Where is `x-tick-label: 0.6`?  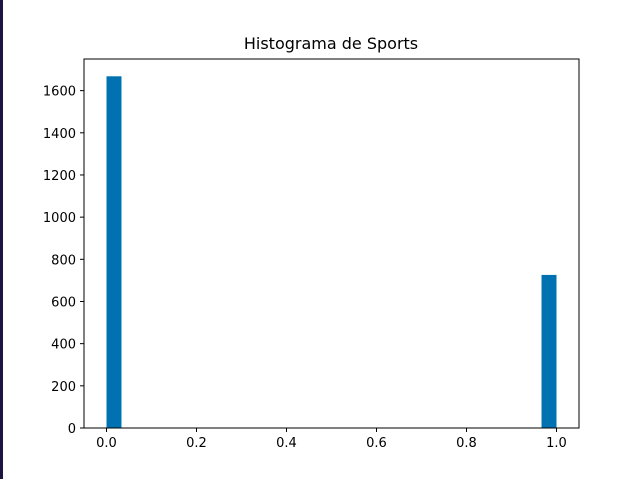
x-tick-label: 0.6 is located at coordinates (376, 443).